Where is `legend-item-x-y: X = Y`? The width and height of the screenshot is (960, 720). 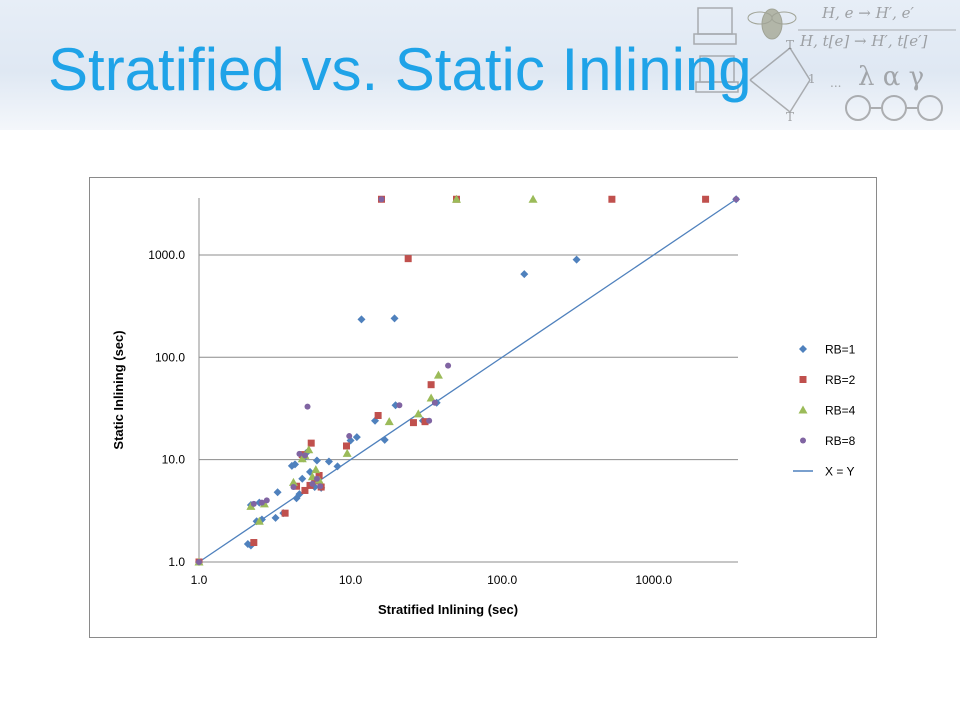 legend-item-x-y: X = Y is located at coordinates (823, 472).